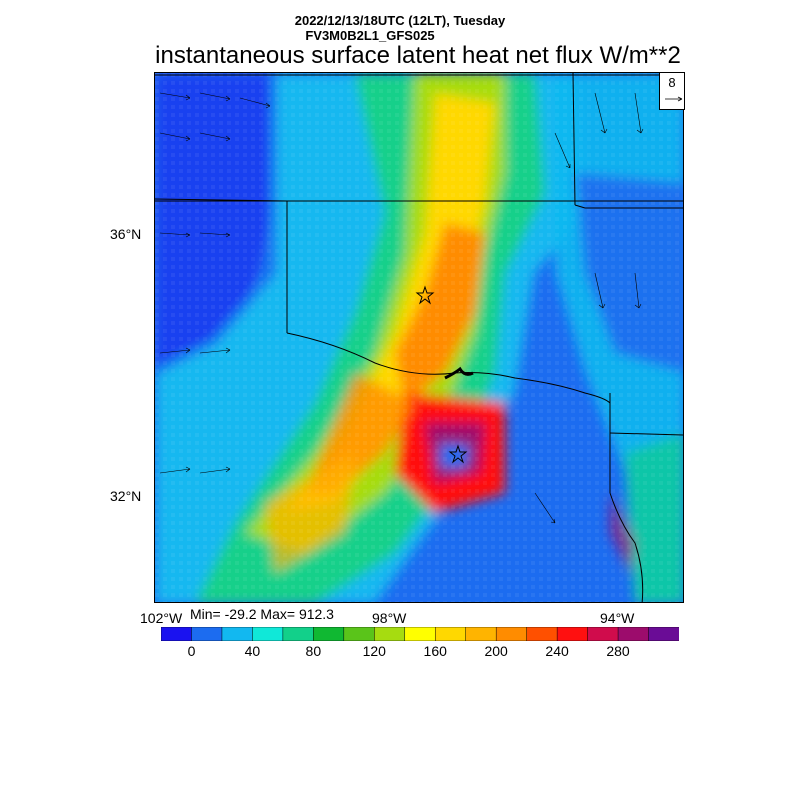 The width and height of the screenshot is (800, 800). I want to click on lon-label-102: 102°W, so click(161, 618).